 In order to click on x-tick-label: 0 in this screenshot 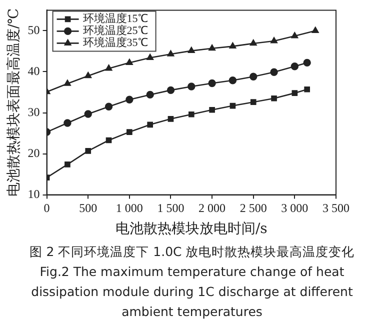, I will do `click(47, 208)`.